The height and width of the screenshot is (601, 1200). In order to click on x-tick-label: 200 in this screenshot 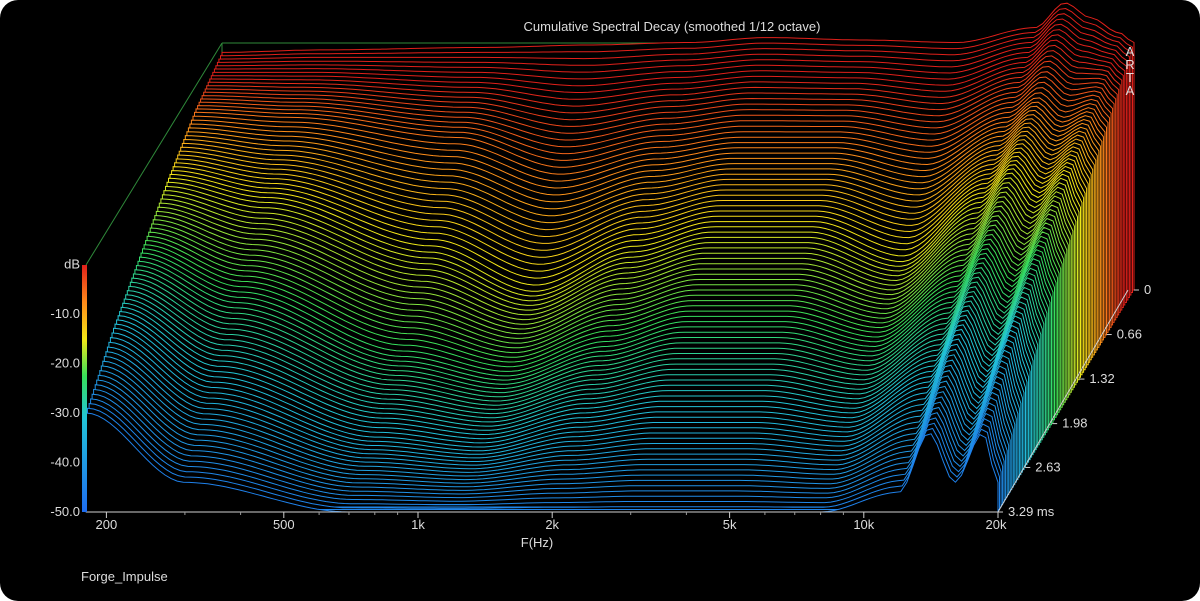, I will do `click(107, 524)`.